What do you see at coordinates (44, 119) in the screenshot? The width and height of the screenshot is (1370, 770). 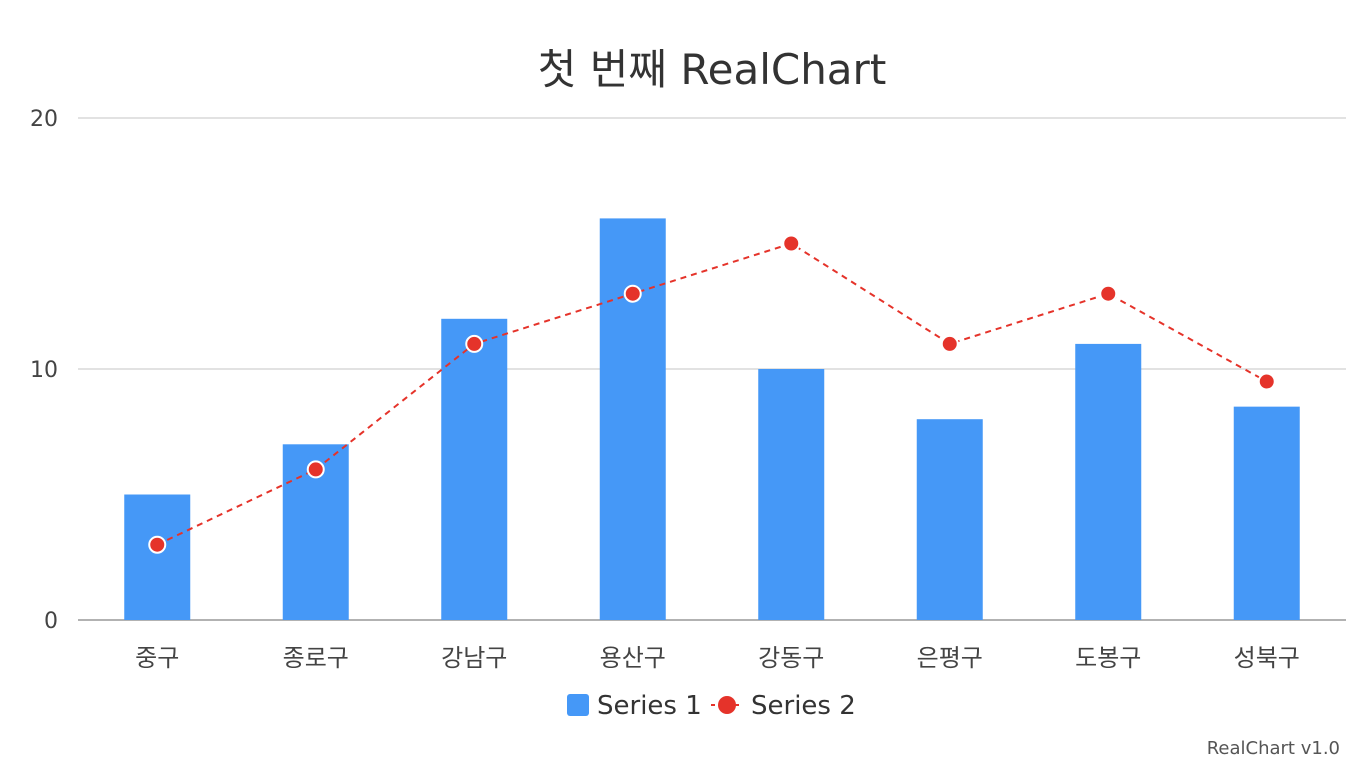 I see `y-tick-label: 20` at bounding box center [44, 119].